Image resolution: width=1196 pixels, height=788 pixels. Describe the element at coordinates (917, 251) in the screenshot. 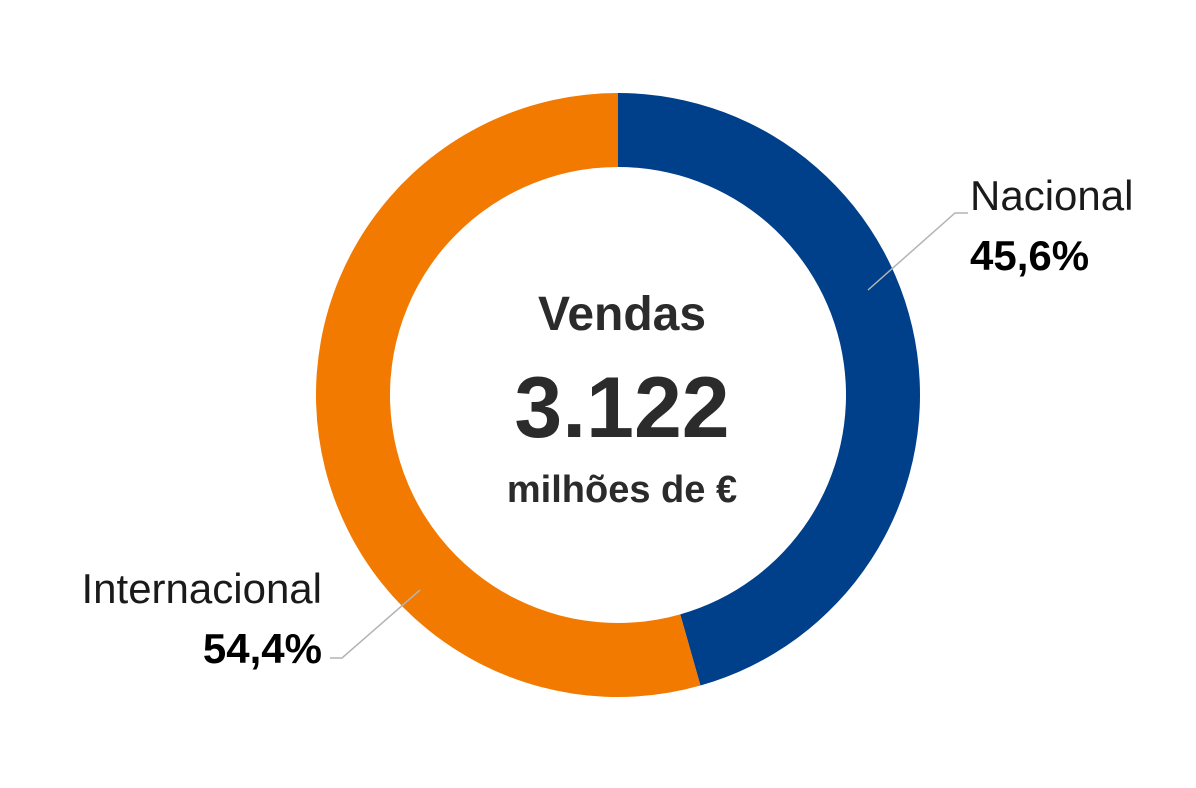

I see `leader-line-nacional` at that location.